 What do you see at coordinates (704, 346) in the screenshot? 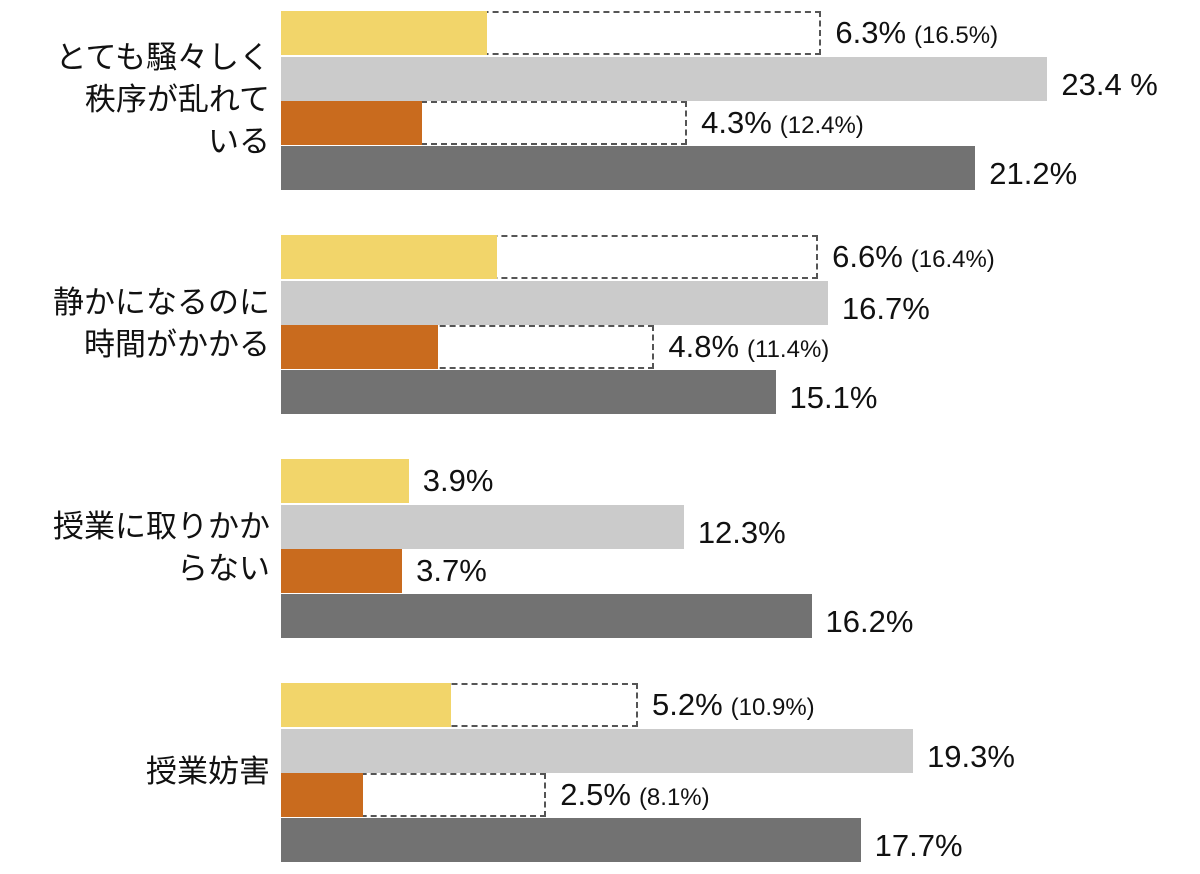
I see `value-label: 4.8%` at bounding box center [704, 346].